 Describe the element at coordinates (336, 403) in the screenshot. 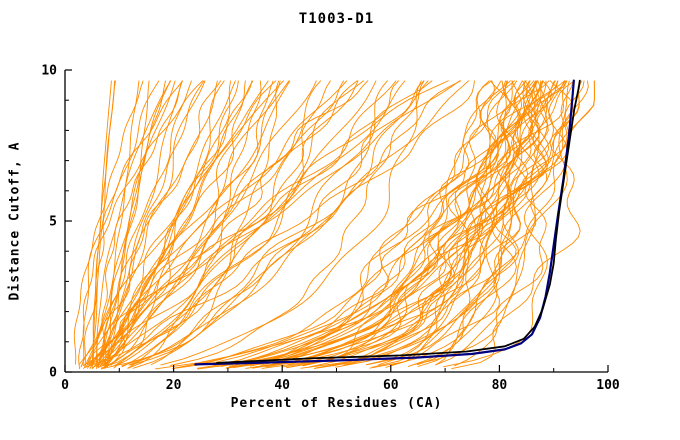

I see `x-axis-label: Percent of Residues (CA)` at that location.